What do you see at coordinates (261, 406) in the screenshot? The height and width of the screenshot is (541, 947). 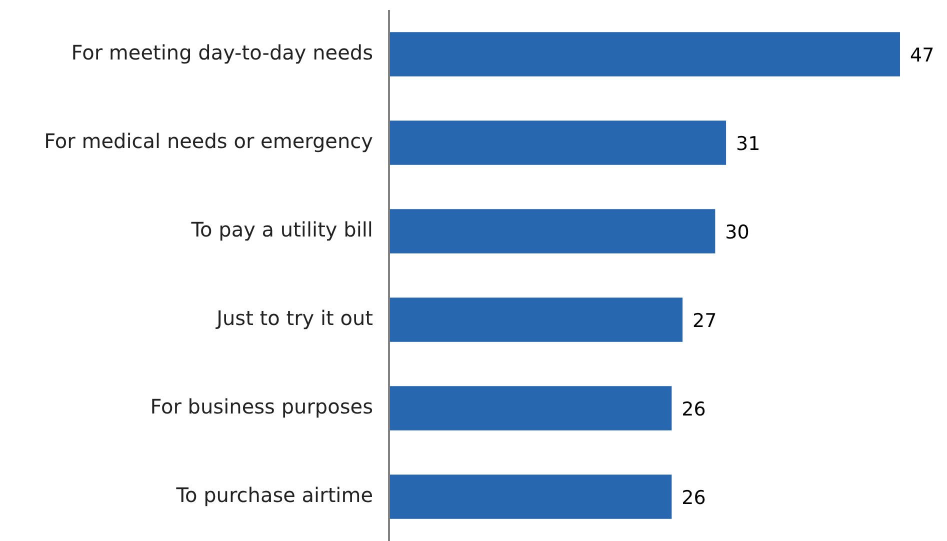 I see `y-tick-label: For business purposes` at bounding box center [261, 406].